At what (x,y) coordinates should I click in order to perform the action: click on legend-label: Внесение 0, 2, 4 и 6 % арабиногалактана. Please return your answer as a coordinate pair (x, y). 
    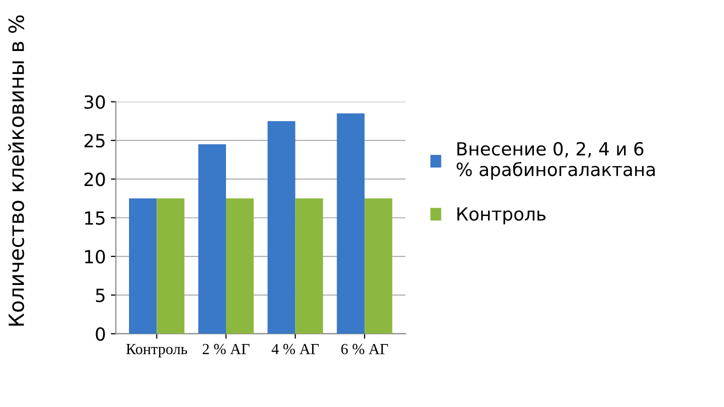
    Looking at the image, I should click on (555, 161).